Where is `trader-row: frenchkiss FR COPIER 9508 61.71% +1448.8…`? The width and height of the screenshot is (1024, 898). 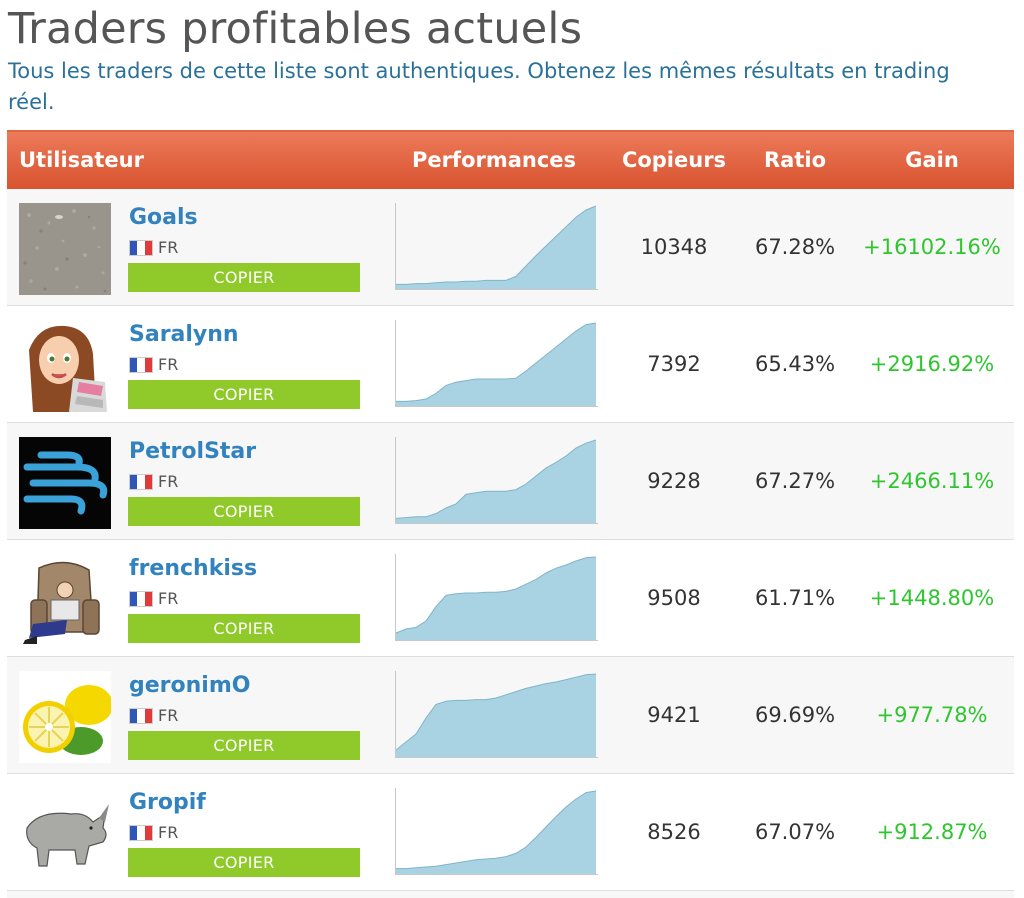 trader-row: frenchkiss FR COPIER 9508 61.71% +1448.8… is located at coordinates (510, 598).